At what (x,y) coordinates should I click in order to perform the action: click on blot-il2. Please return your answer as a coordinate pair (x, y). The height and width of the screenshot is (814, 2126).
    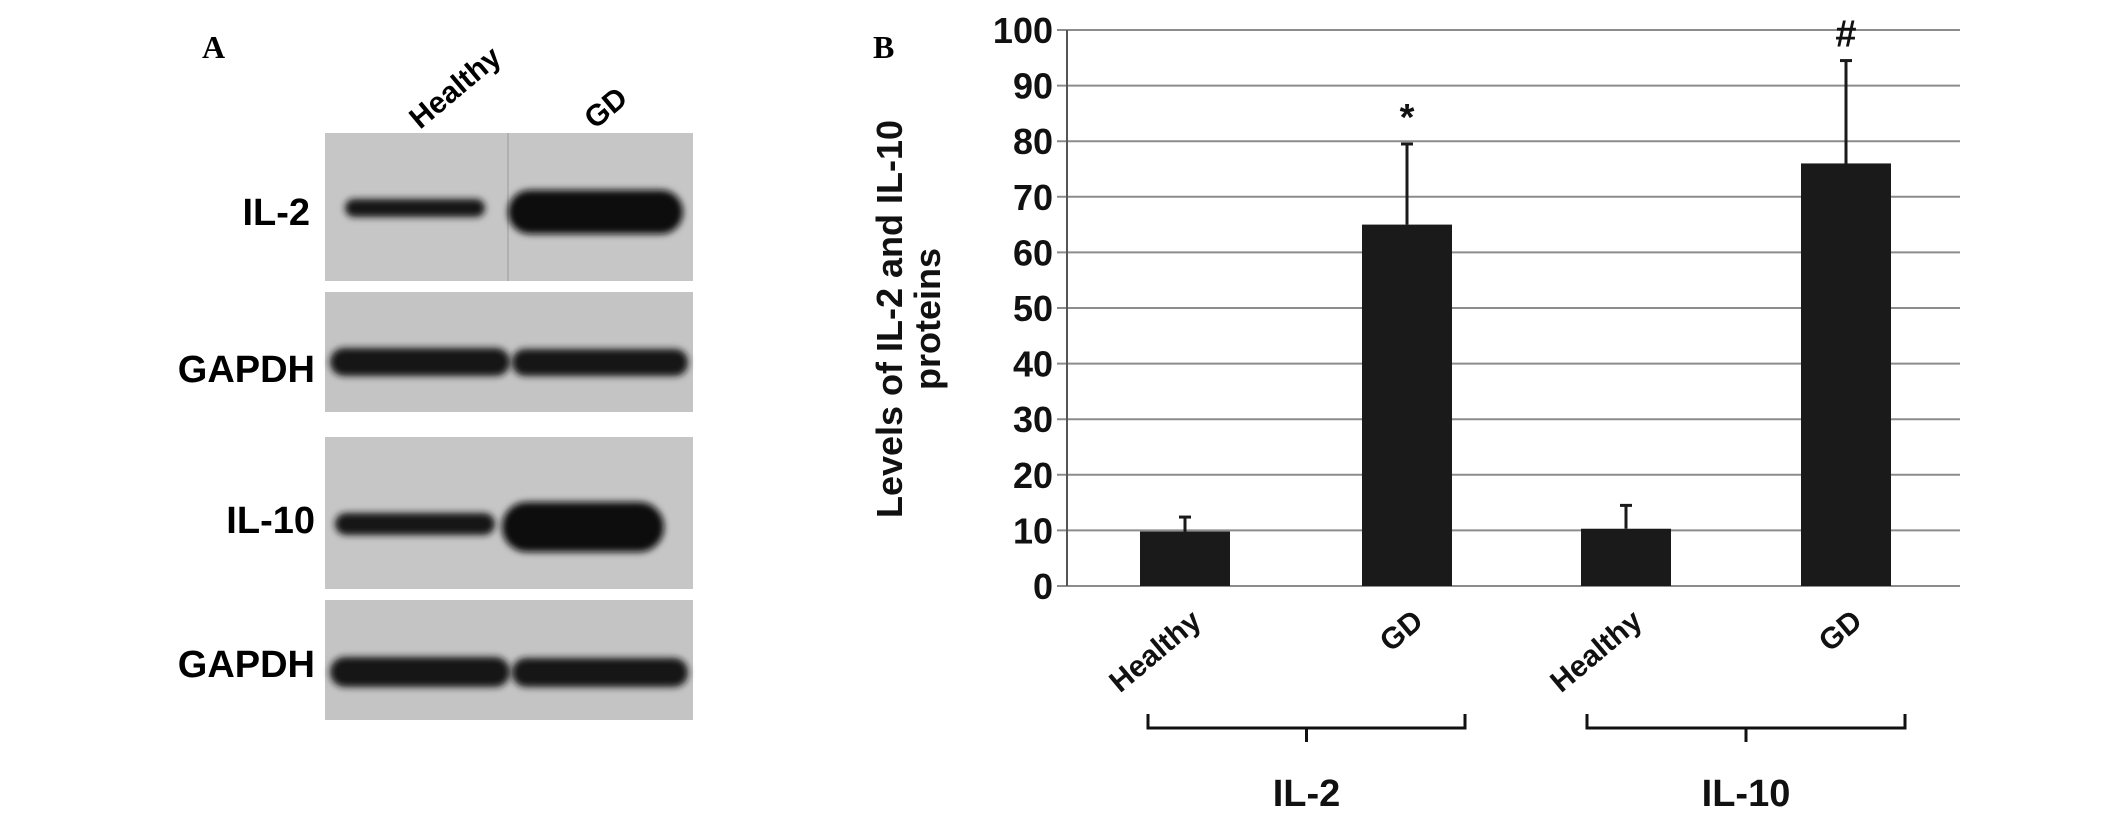
    Looking at the image, I should click on (509, 207).